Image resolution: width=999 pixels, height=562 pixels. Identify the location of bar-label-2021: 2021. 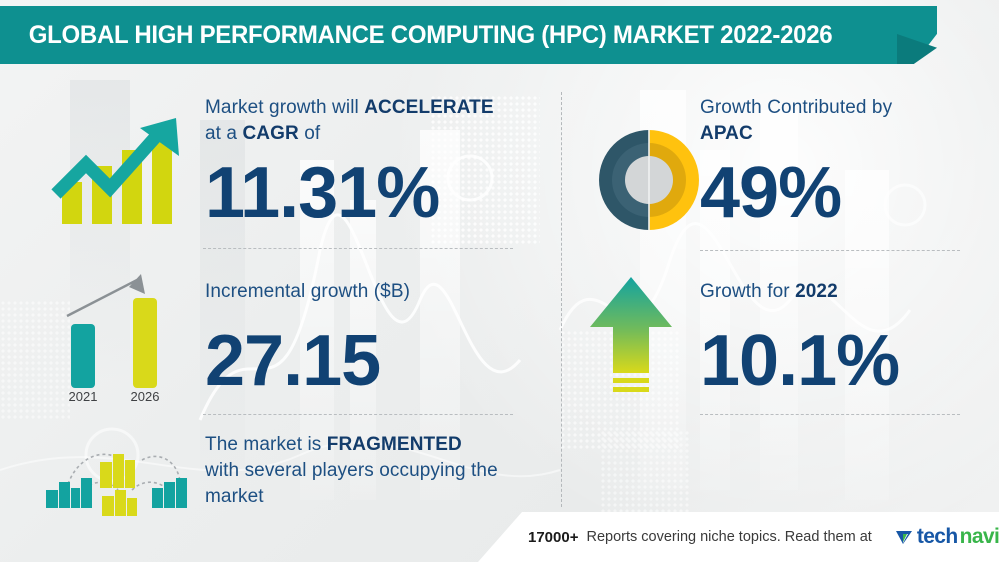
(83, 396).